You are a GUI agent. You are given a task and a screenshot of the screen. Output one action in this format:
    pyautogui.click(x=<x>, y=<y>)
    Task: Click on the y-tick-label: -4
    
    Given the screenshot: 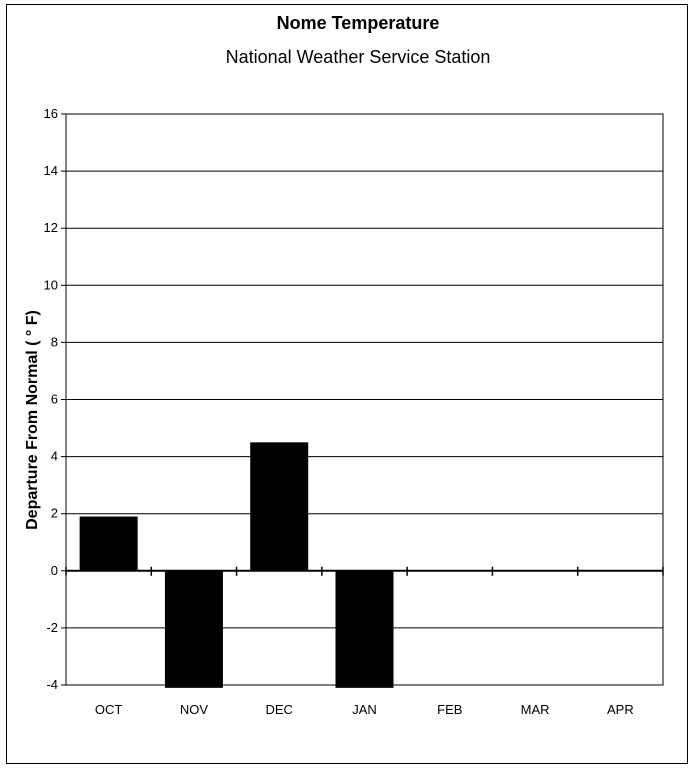 What is the action you would take?
    pyautogui.click(x=52, y=684)
    